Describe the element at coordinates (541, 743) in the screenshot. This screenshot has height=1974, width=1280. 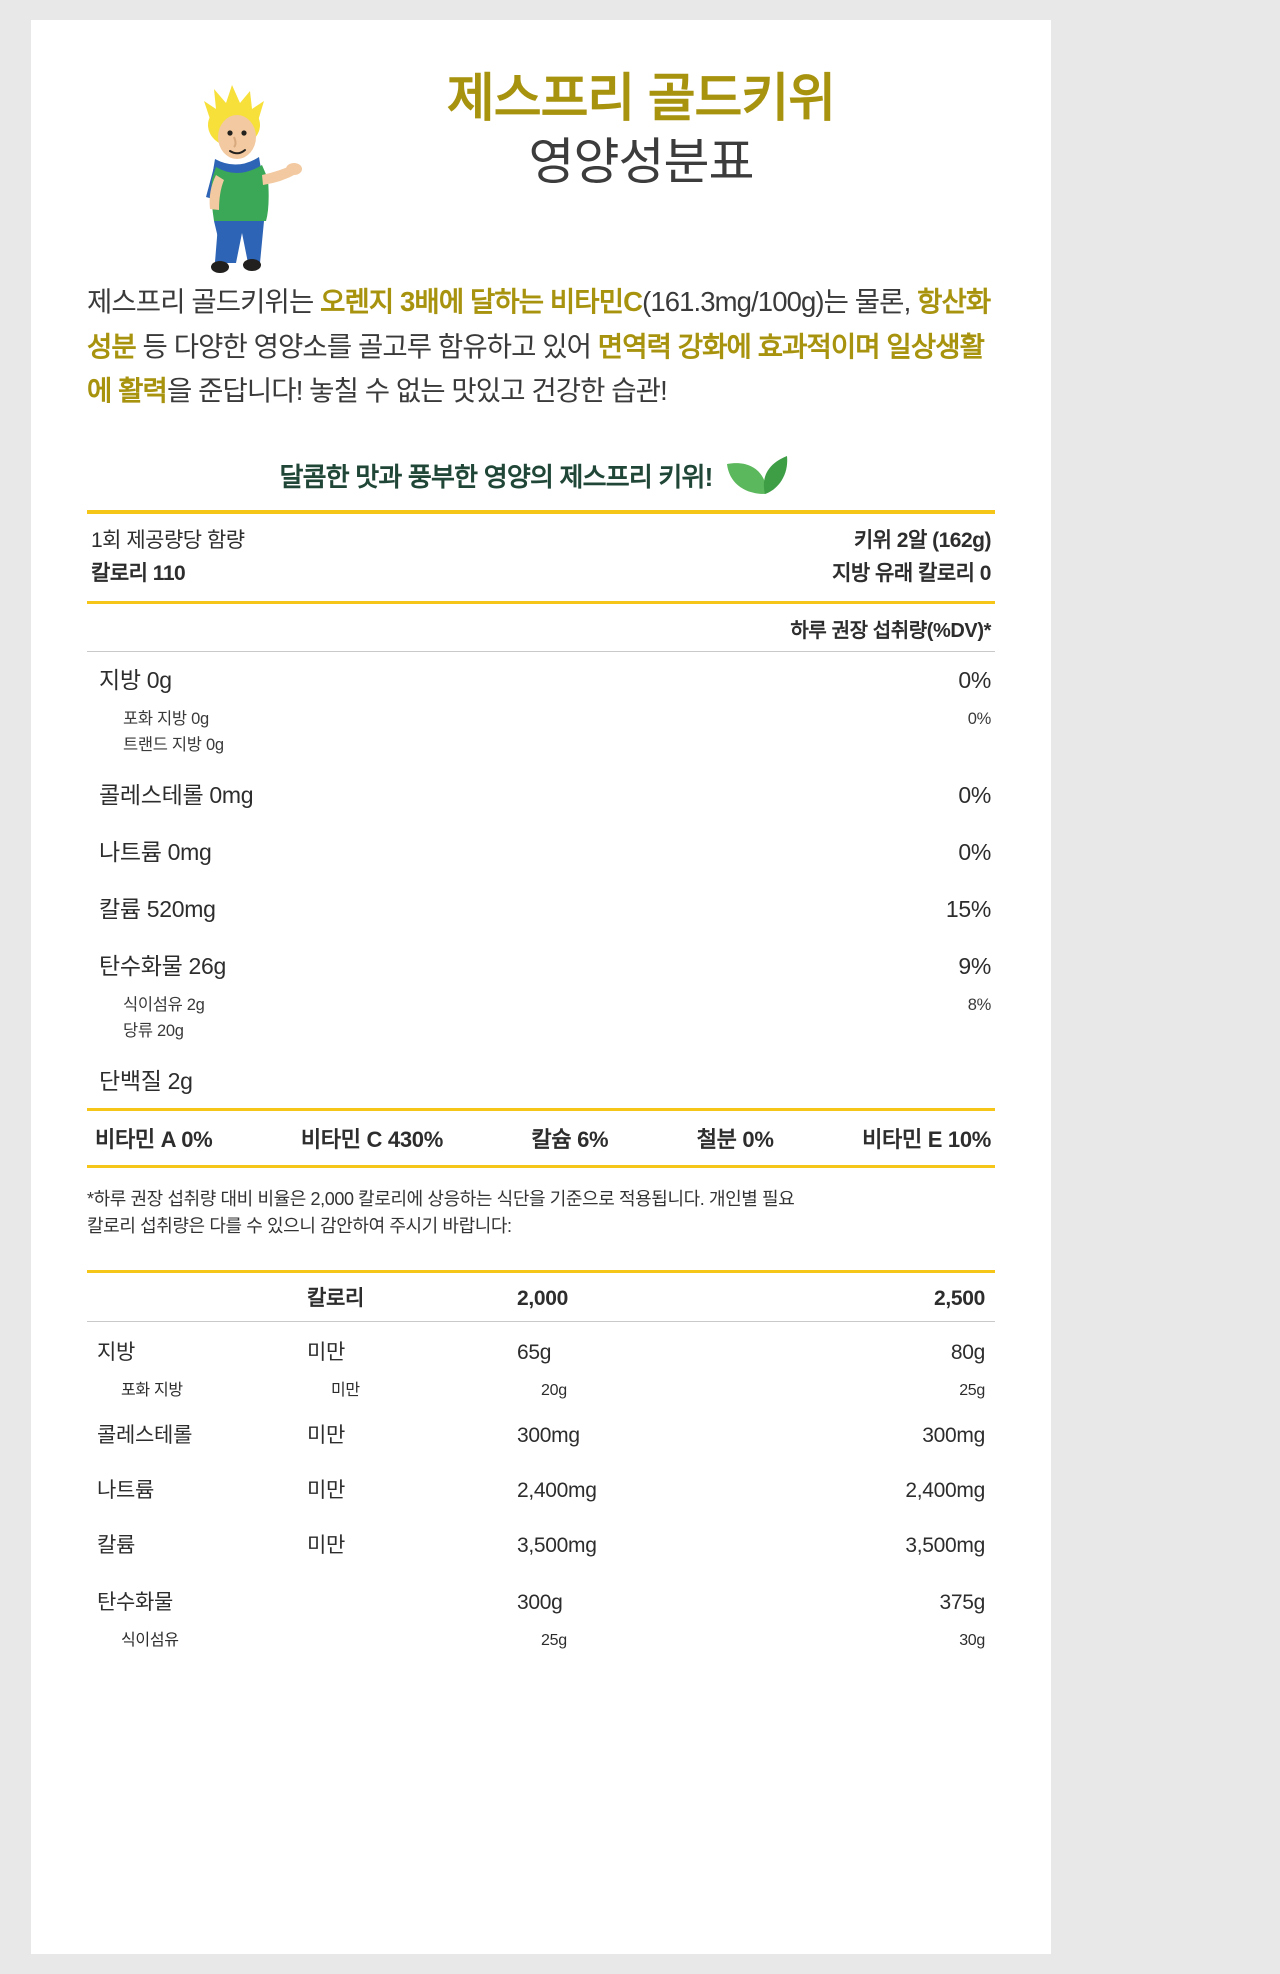
I see `table-row: 트랜드 지방 0g` at that location.